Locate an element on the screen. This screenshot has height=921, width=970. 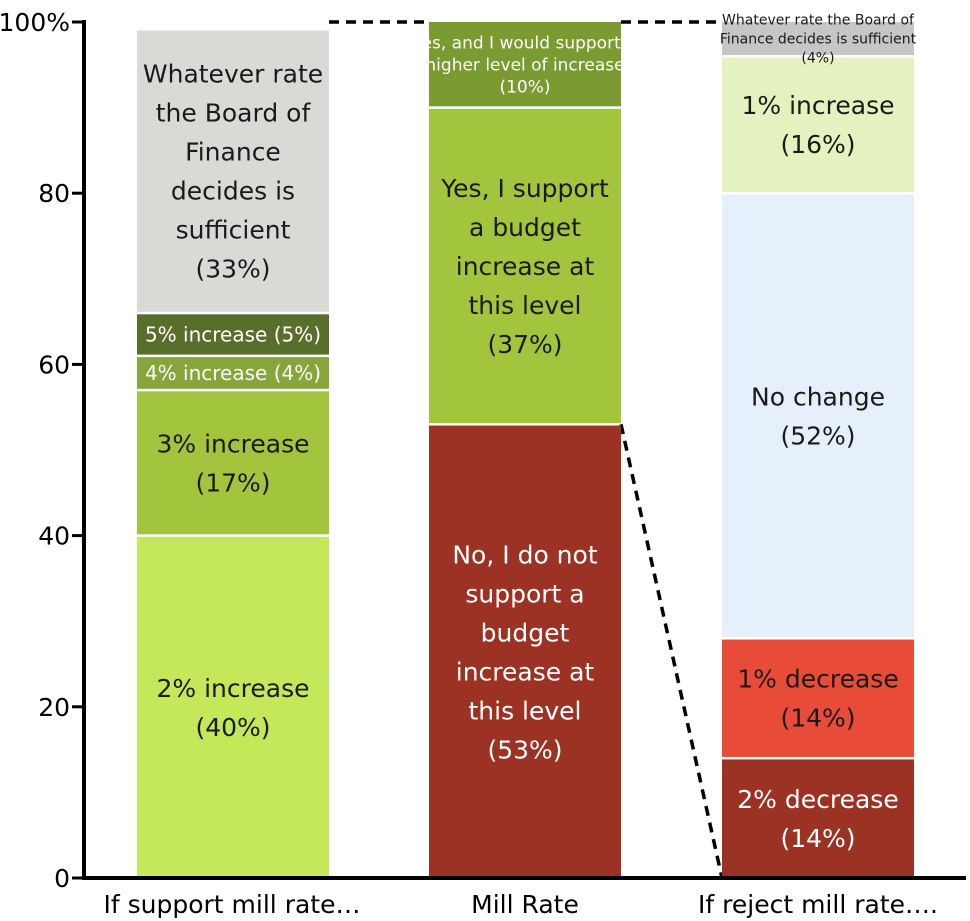
y-tick-label-60: 60 is located at coordinates (54, 364).